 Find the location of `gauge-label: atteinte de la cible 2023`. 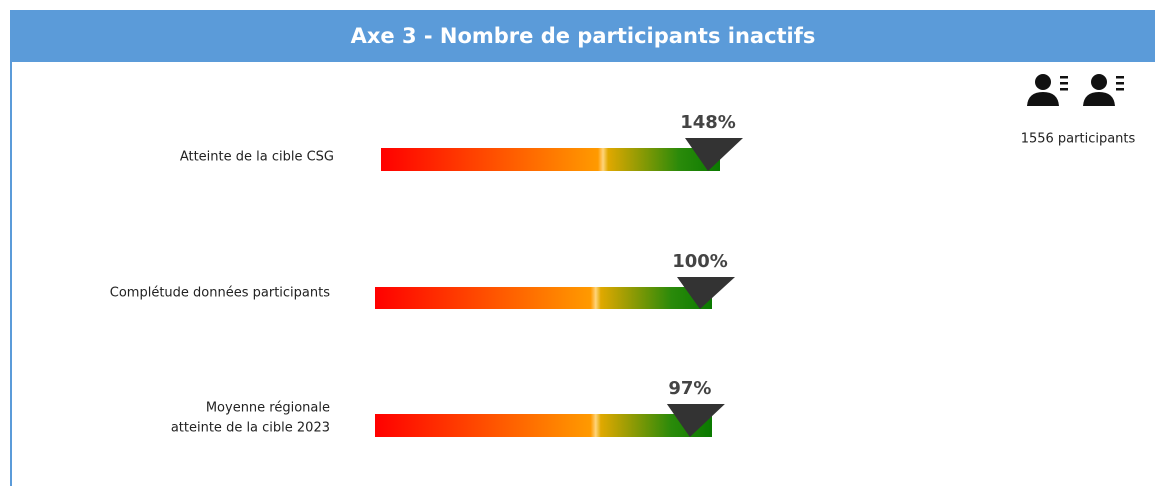

gauge-label: atteinte de la cible 2023 is located at coordinates (250, 428).